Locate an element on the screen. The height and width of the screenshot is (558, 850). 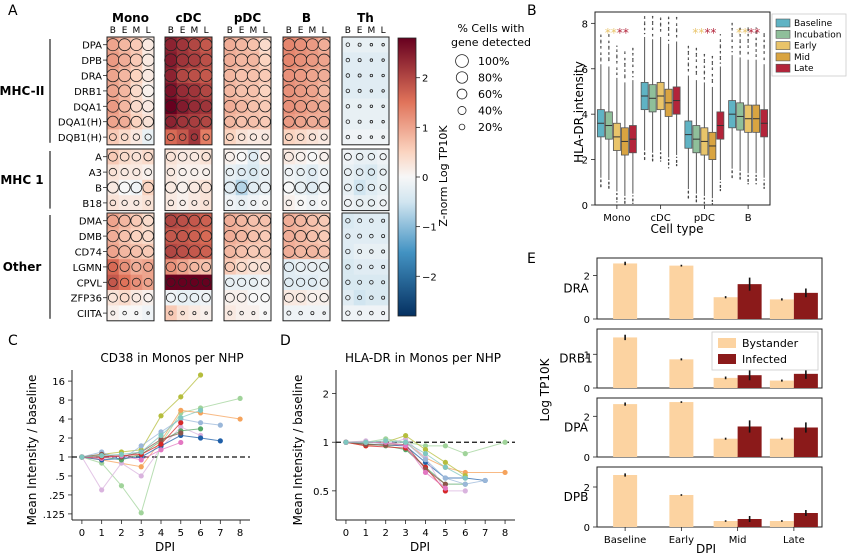
bar-infected is located at coordinates (805, 380).